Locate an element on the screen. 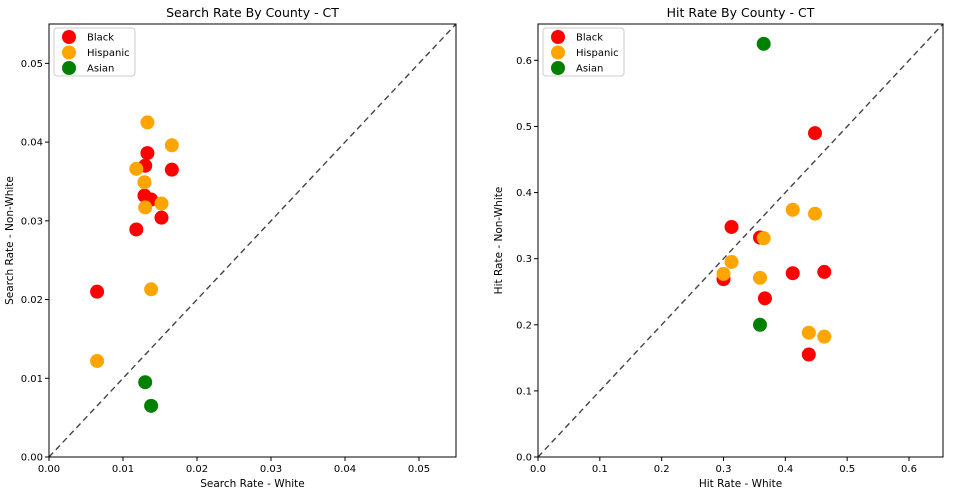 This screenshot has width=953, height=496. y-tick-label: 0.0 is located at coordinates (524, 458).